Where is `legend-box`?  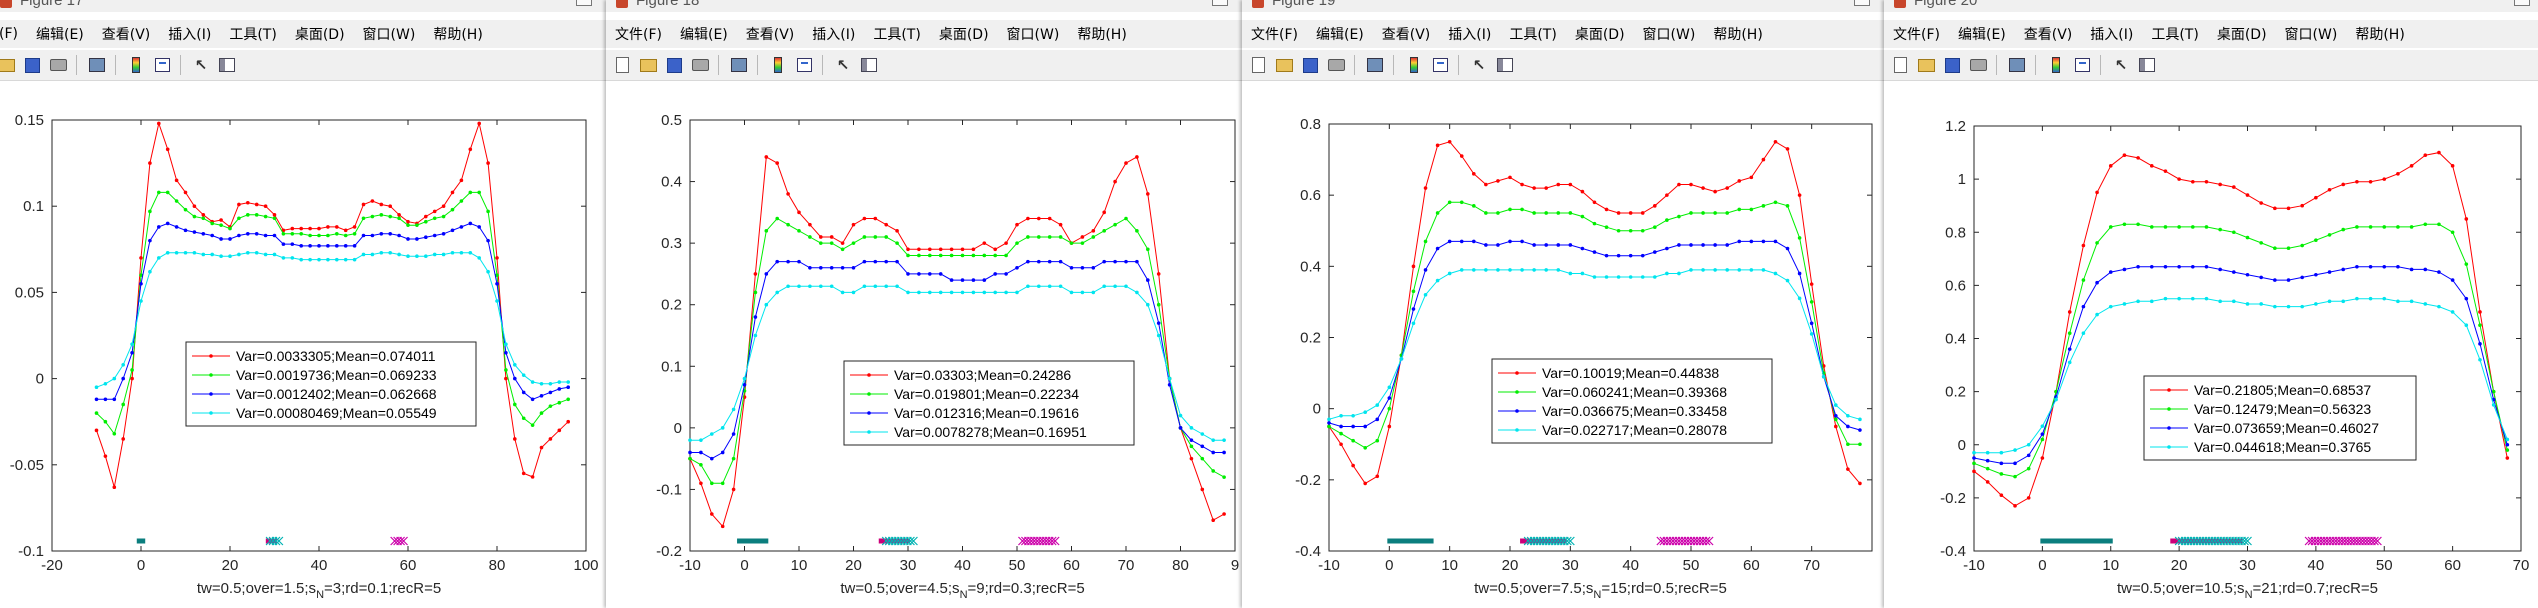 legend-box is located at coordinates (331, 384).